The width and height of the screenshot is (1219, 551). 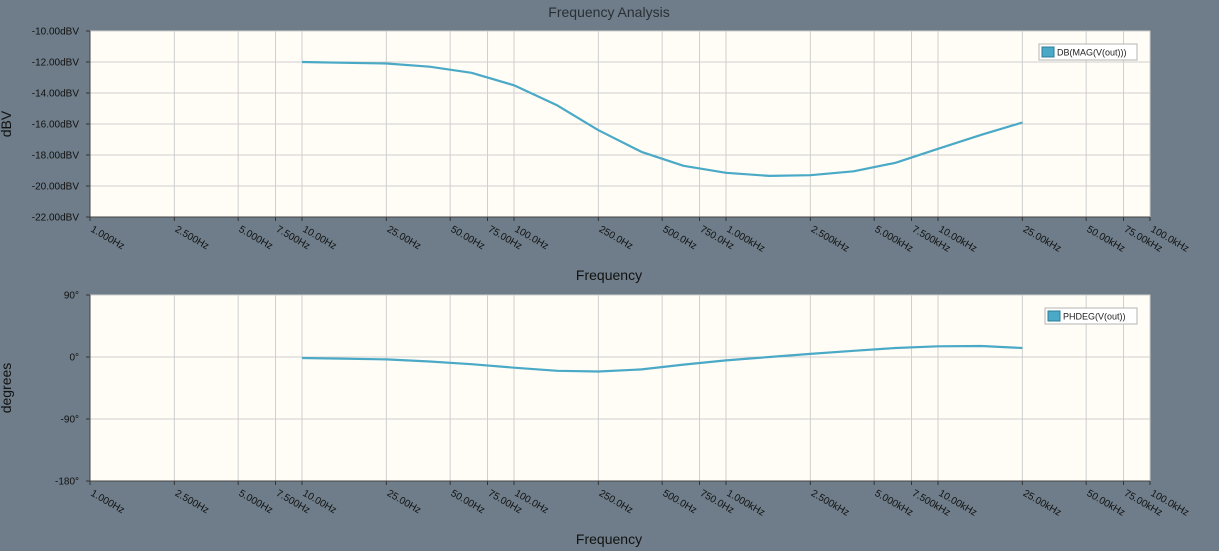 I want to click on y-tick-label: -18.00dBV, so click(x=56, y=156).